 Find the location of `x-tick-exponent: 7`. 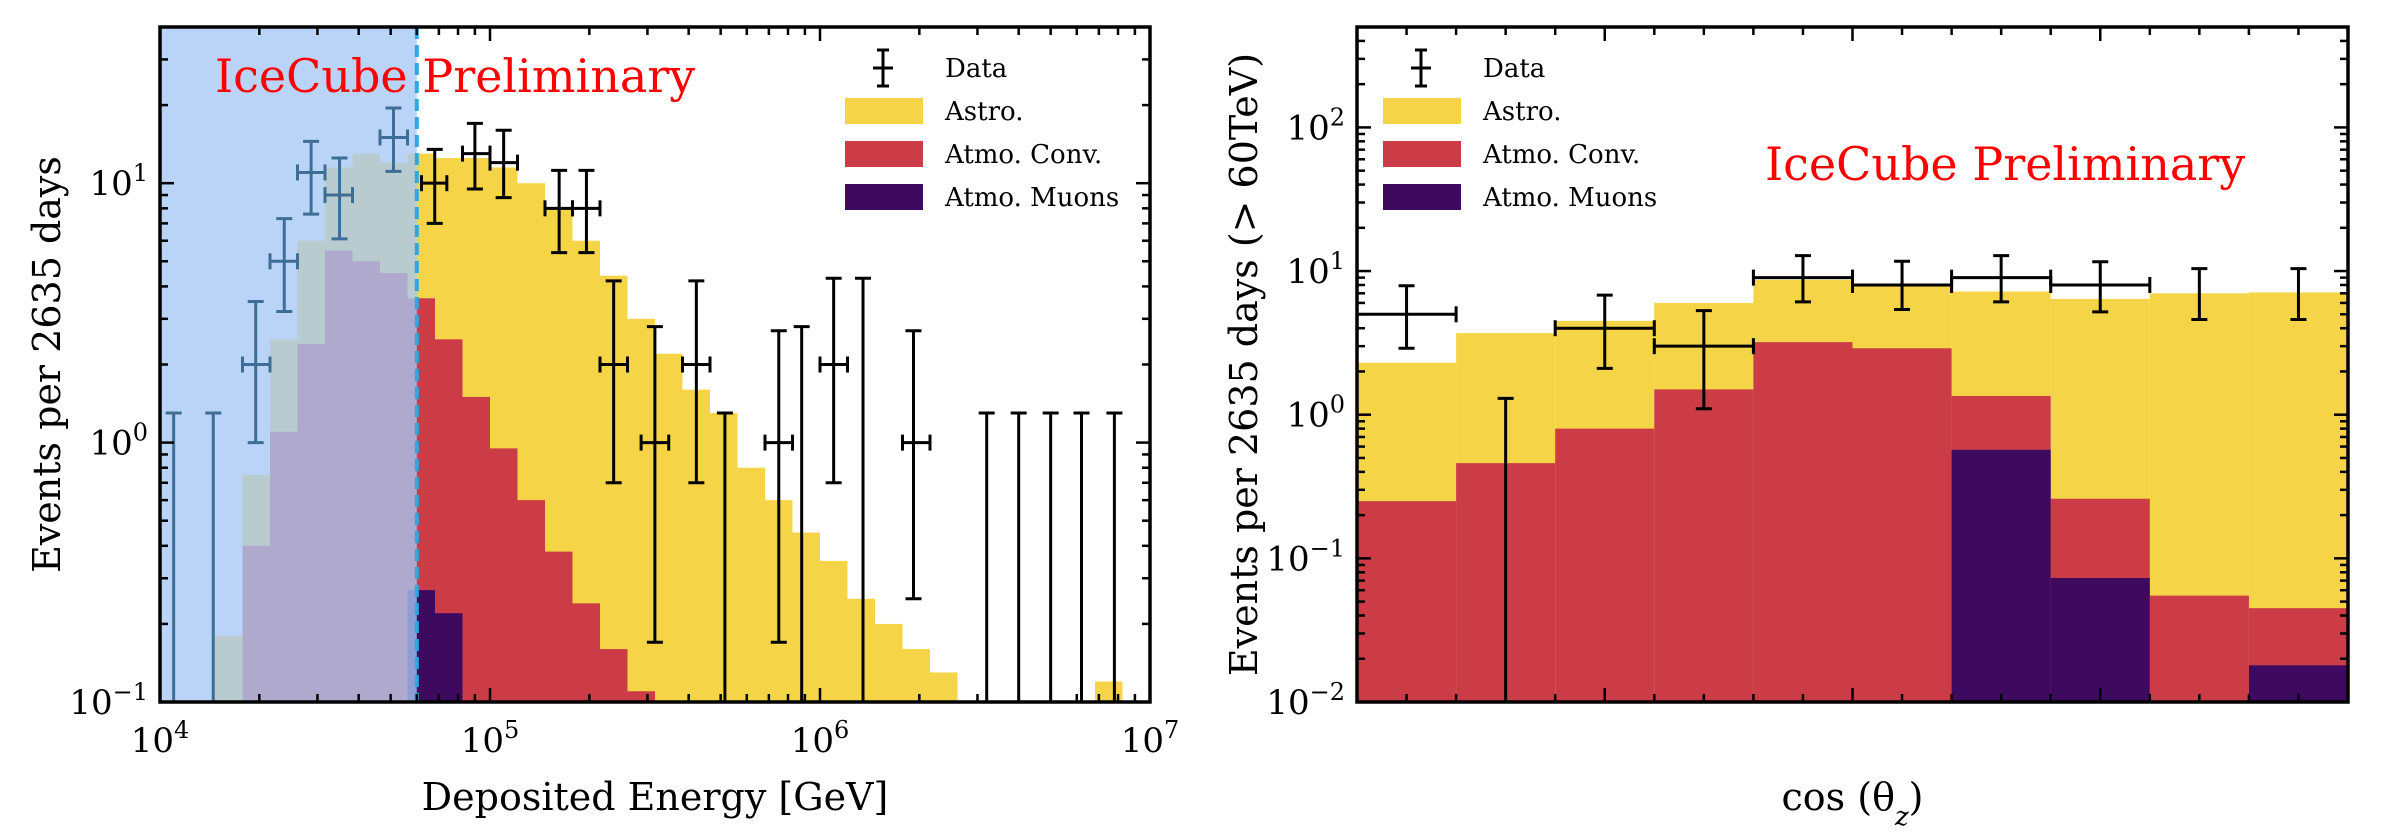

x-tick-exponent: 7 is located at coordinates (1171, 730).